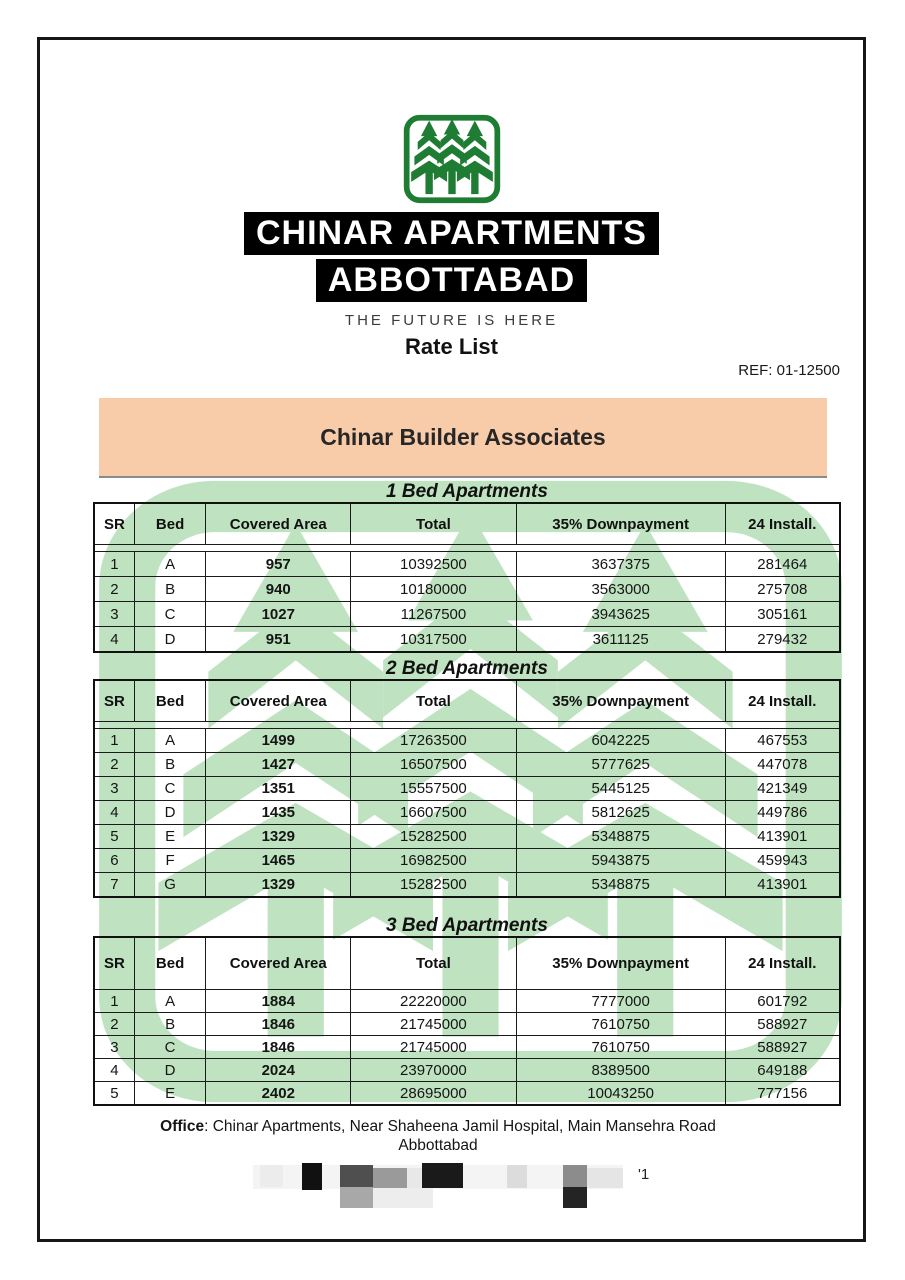 The image size is (905, 1280). What do you see at coordinates (114, 1001) in the screenshot?
I see `cell-sr: 1` at bounding box center [114, 1001].